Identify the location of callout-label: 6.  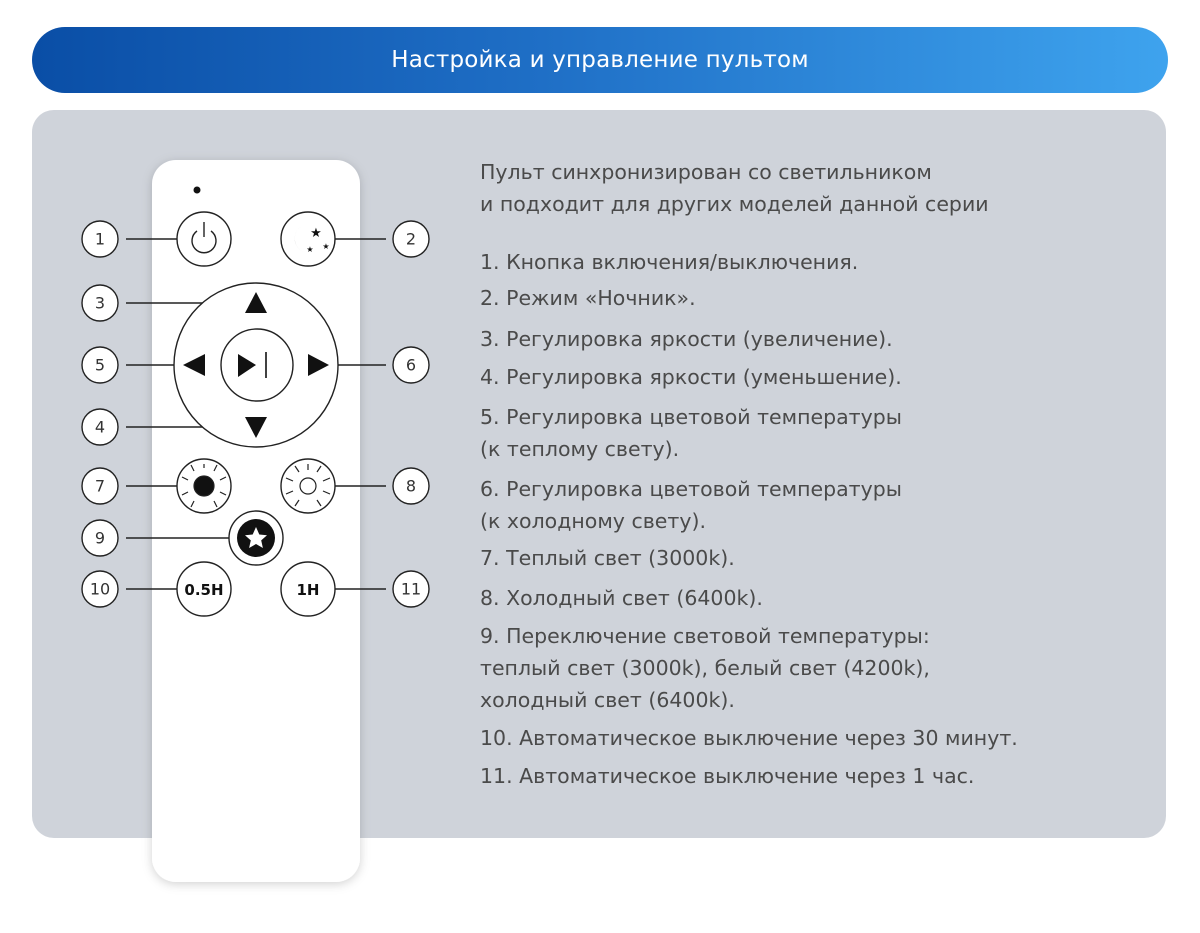
(411, 365).